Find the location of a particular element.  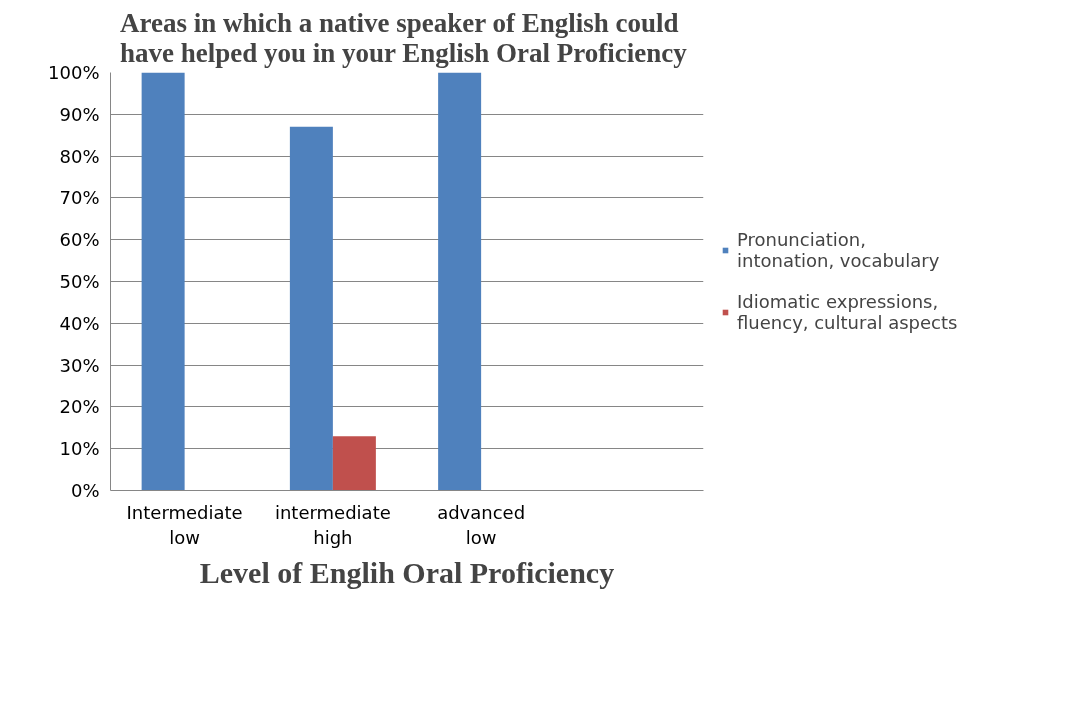

y-tick-label: 70% is located at coordinates (79, 198).